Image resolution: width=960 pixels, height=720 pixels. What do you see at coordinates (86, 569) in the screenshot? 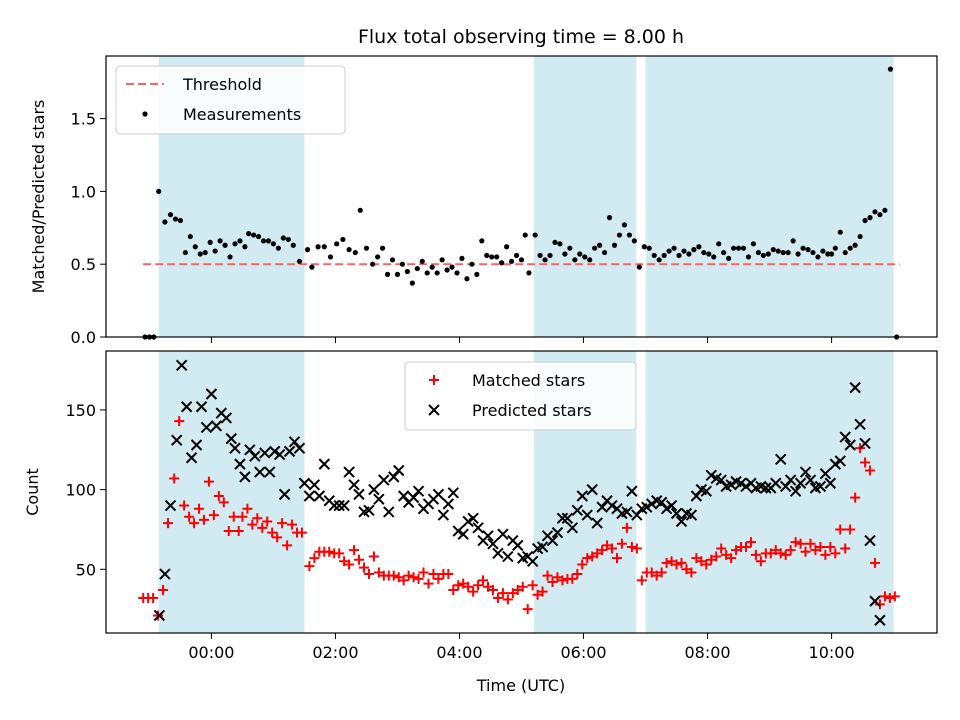
I see `y-tick-label: 50` at bounding box center [86, 569].